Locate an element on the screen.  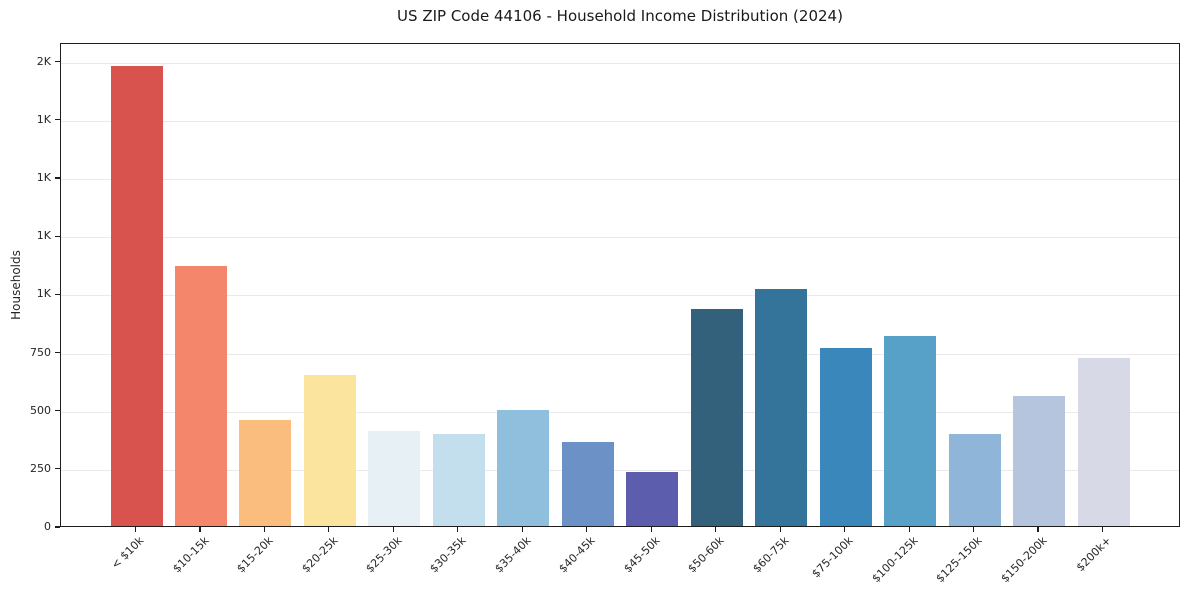
y-tick-label: 250 is located at coordinates (40, 468).